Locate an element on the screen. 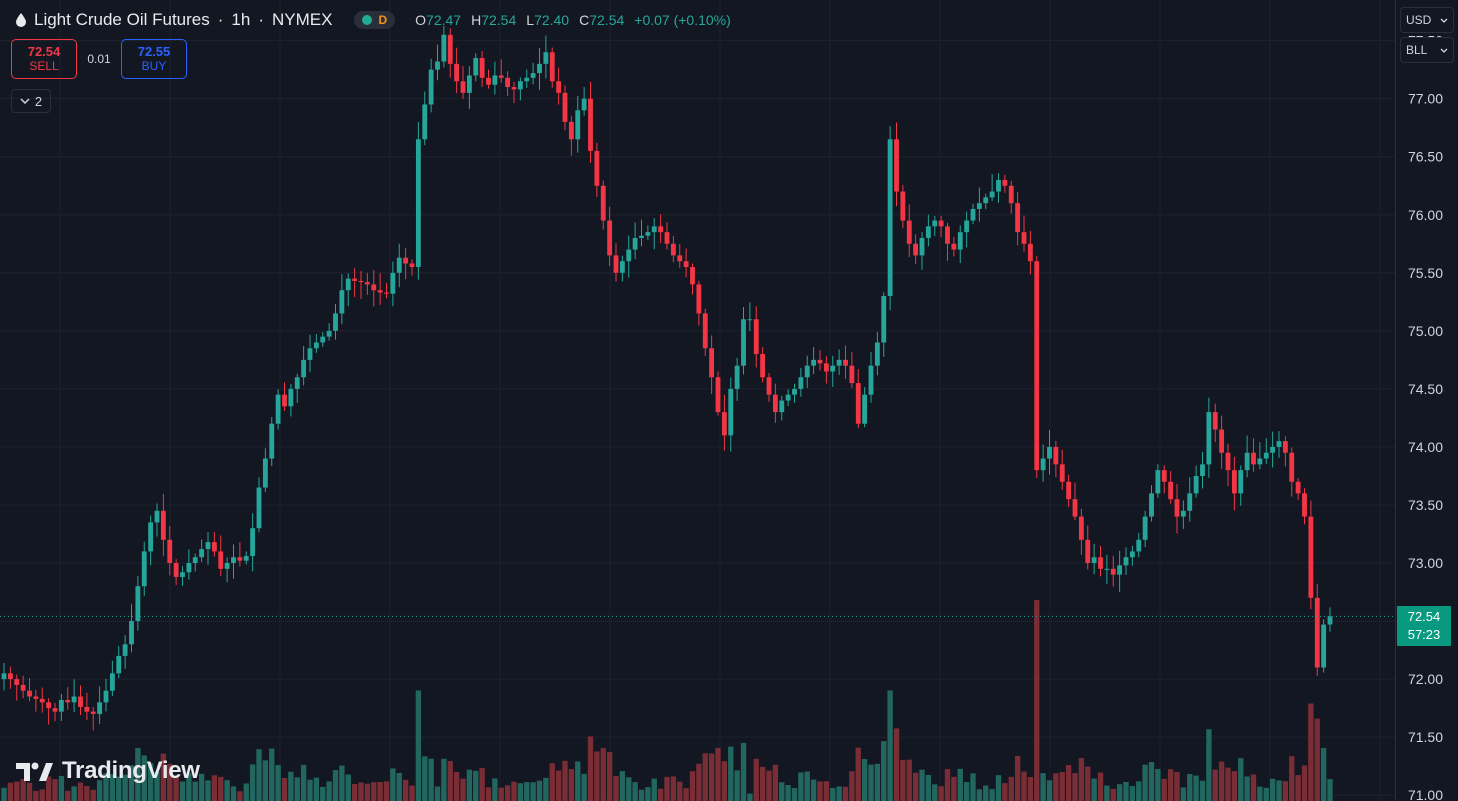 The image size is (1458, 801). sell-label: SELL is located at coordinates (44, 66).